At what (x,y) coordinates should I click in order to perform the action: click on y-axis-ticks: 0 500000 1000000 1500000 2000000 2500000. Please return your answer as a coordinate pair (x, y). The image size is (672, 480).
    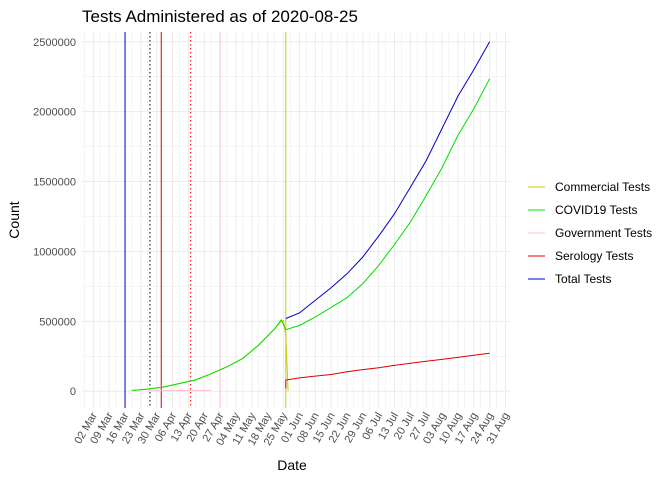
    Looking at the image, I should click on (54, 217).